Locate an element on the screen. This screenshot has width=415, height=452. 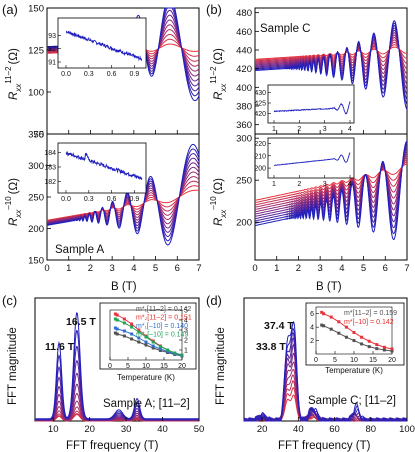
panel-a-bottom-inset is located at coordinates (102, 168).